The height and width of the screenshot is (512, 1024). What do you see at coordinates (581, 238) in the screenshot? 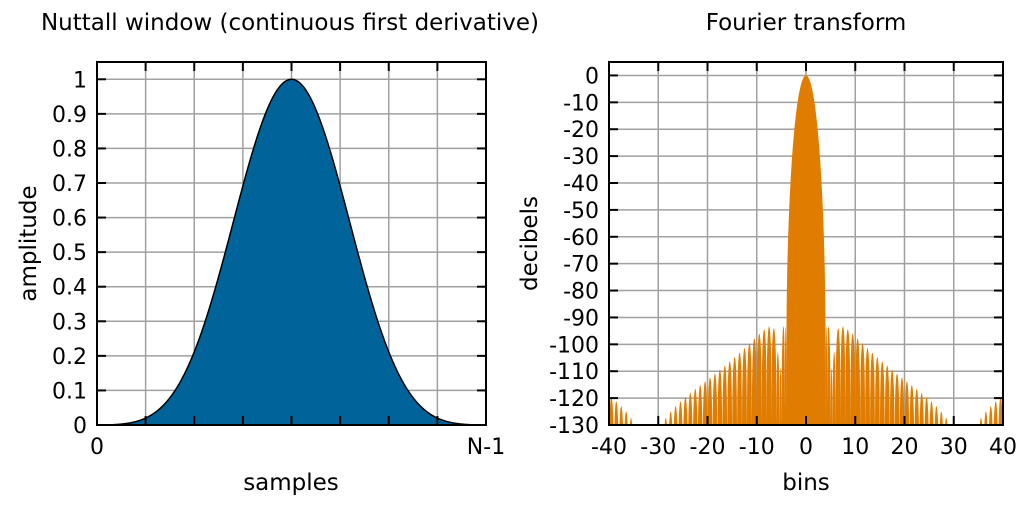
I see `y-tick-label: -60` at bounding box center [581, 238].